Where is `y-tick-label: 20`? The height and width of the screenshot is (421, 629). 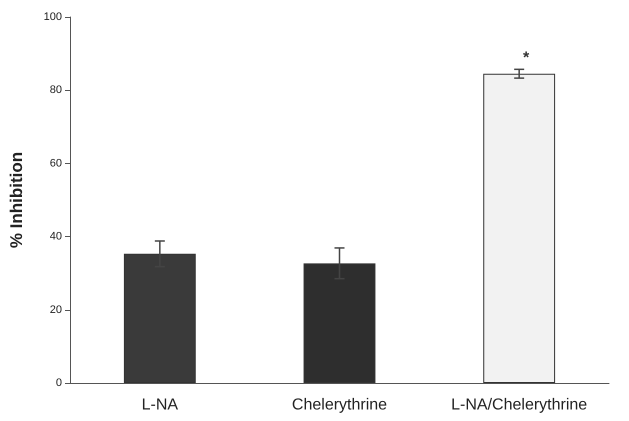
y-tick-label: 20 is located at coordinates (56, 310).